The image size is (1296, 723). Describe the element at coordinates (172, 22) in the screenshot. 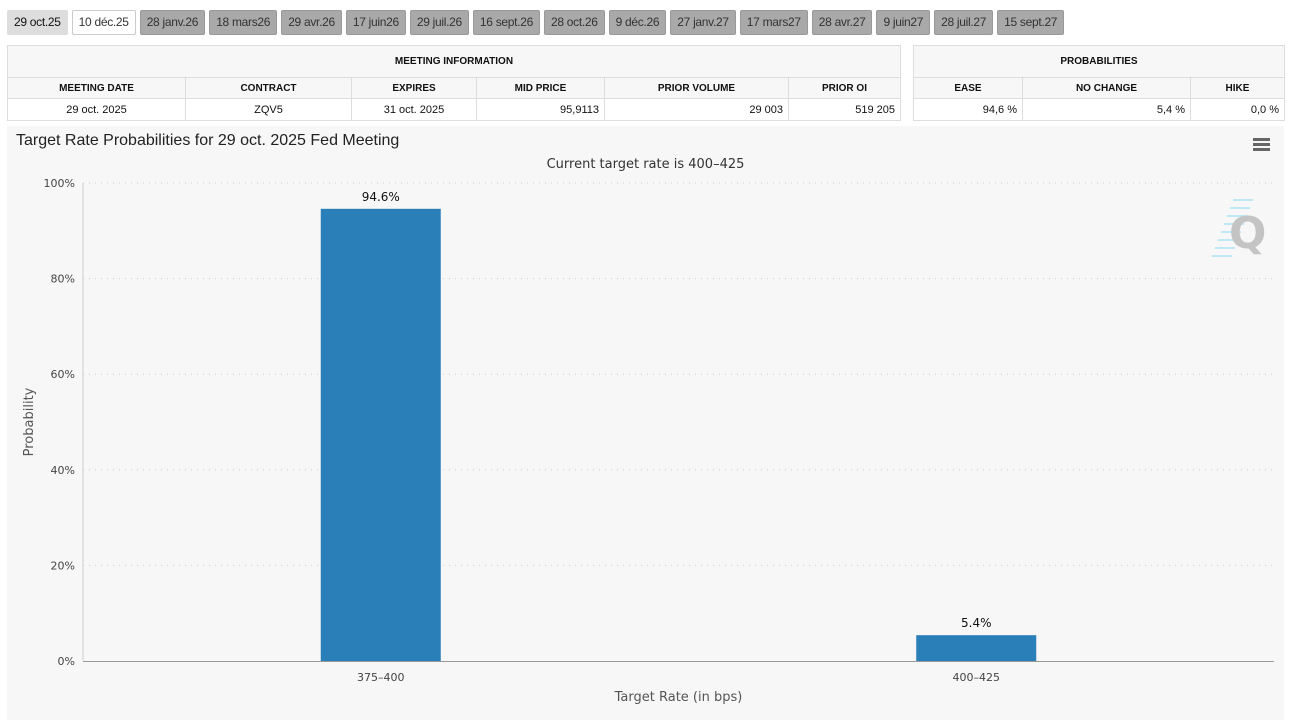

I see `meeting-tab: 28 janv.26` at that location.